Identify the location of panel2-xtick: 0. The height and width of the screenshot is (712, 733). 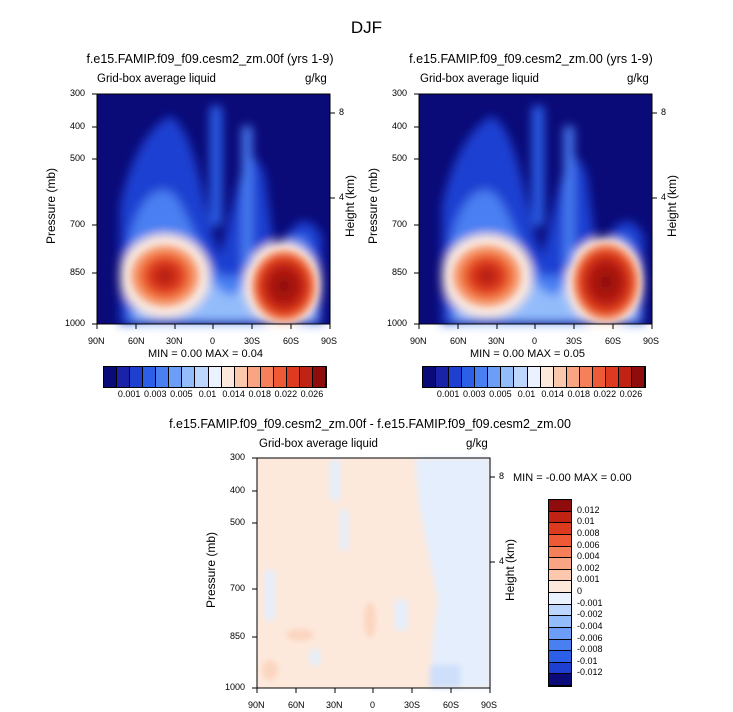
(535, 341).